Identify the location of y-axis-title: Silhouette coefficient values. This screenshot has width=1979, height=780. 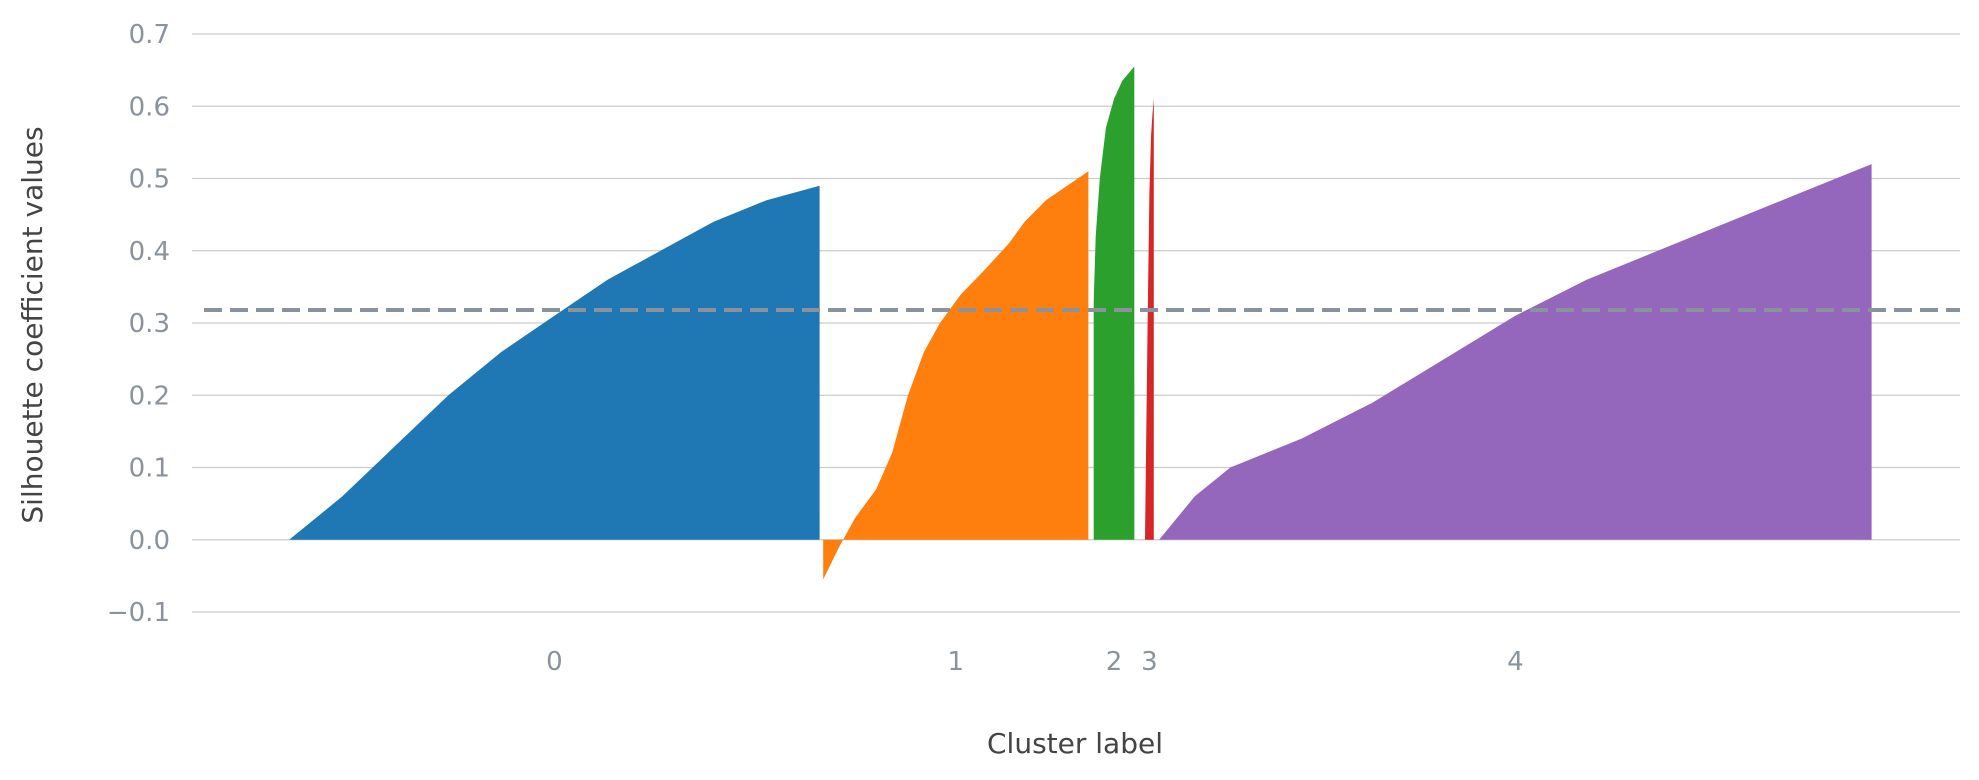
(32, 324).